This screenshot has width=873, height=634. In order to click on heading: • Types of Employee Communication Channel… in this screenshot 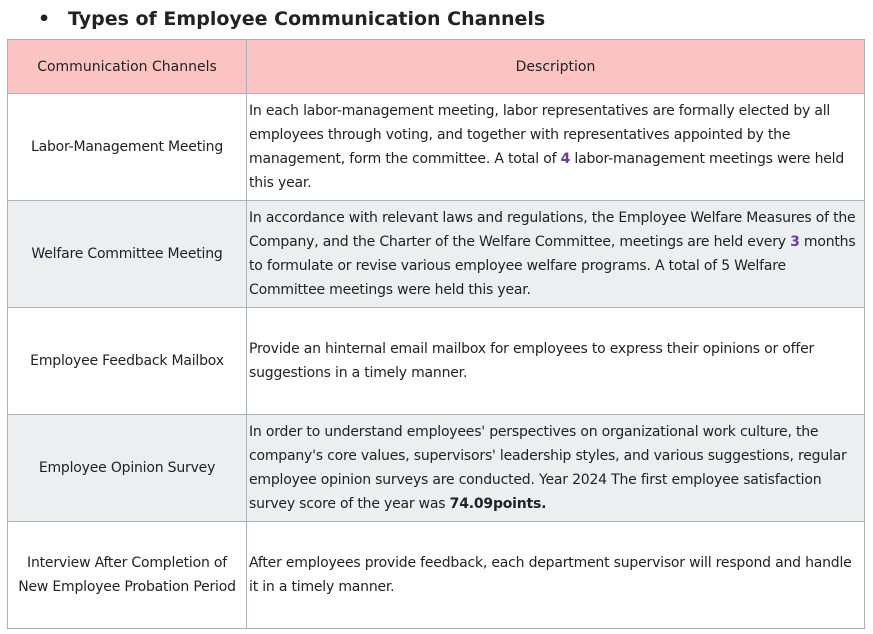, I will do `click(292, 19)`.